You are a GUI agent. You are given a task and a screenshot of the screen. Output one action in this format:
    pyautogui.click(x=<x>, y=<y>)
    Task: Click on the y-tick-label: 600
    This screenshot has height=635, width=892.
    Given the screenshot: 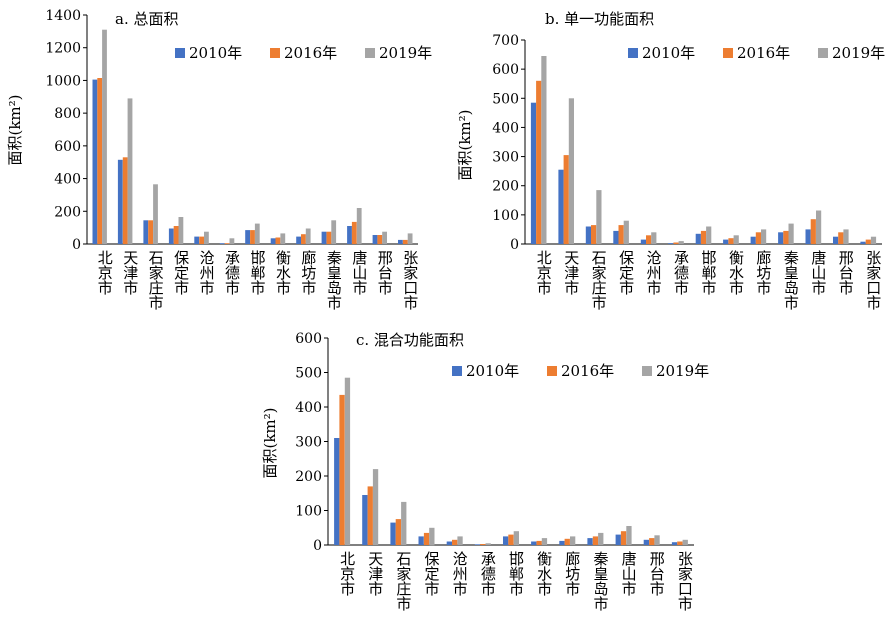 What is the action you would take?
    pyautogui.click(x=308, y=339)
    